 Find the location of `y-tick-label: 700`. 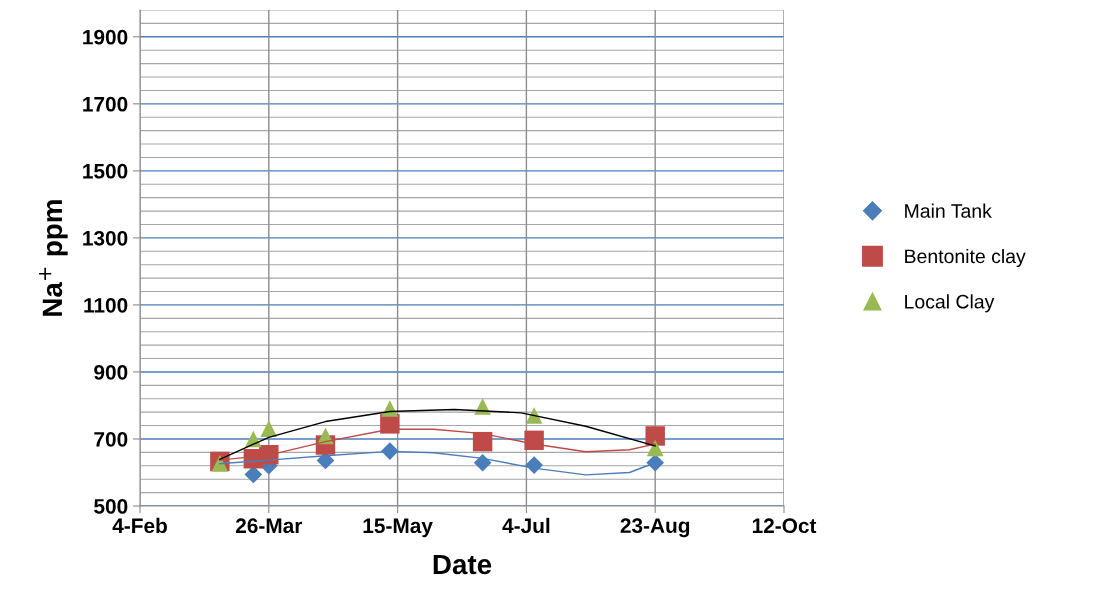

y-tick-label: 700 is located at coordinates (111, 439).